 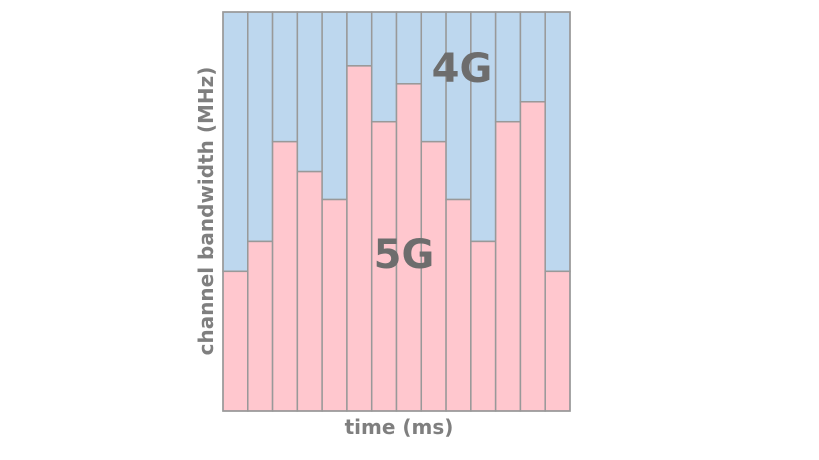 I want to click on y-axis-label: channel bandwidth (MHz), so click(x=206, y=211).